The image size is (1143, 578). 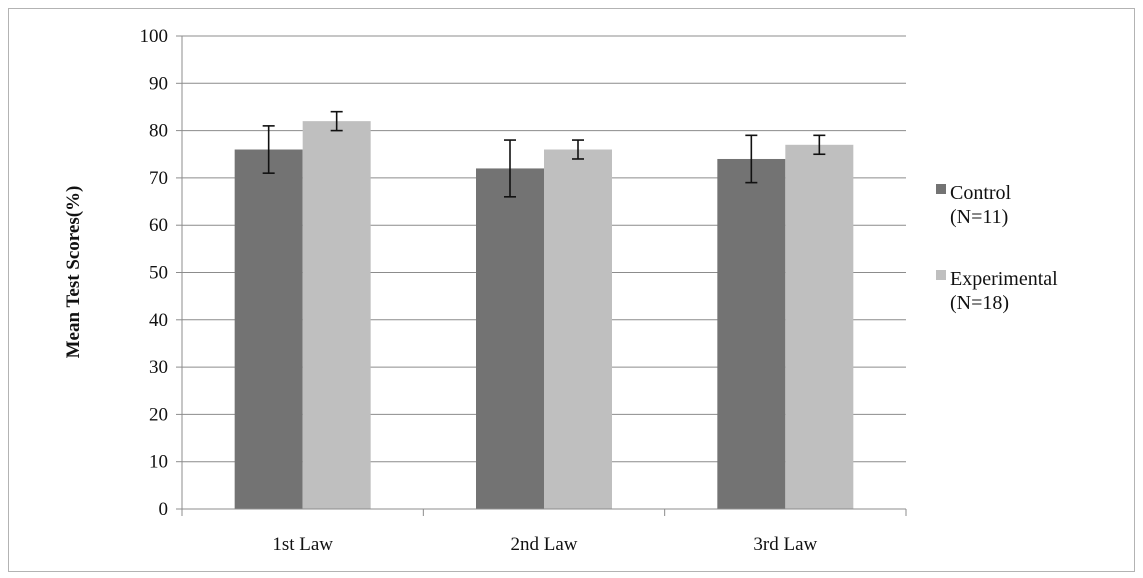 I want to click on legend-label: Experimental, so click(x=1004, y=279).